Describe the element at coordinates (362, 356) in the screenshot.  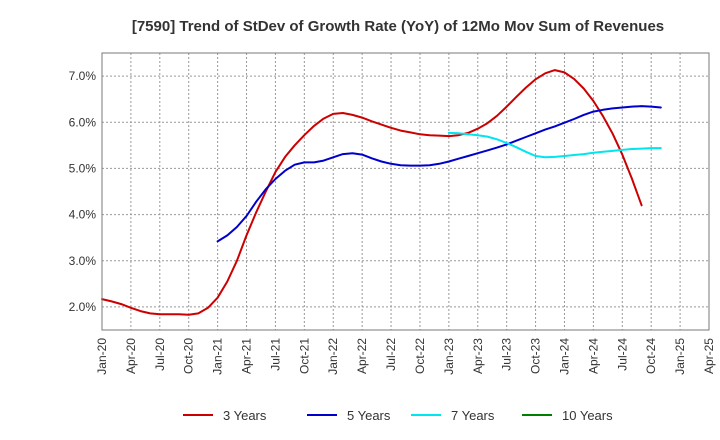
I see `x-tick-label: Apr-22` at that location.